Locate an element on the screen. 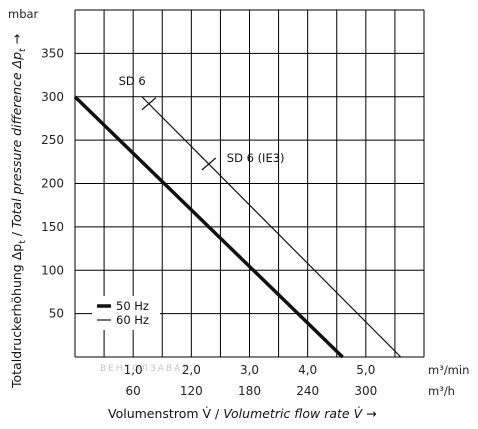 The image size is (478, 429). legend-label: 50 Hz is located at coordinates (132, 306).